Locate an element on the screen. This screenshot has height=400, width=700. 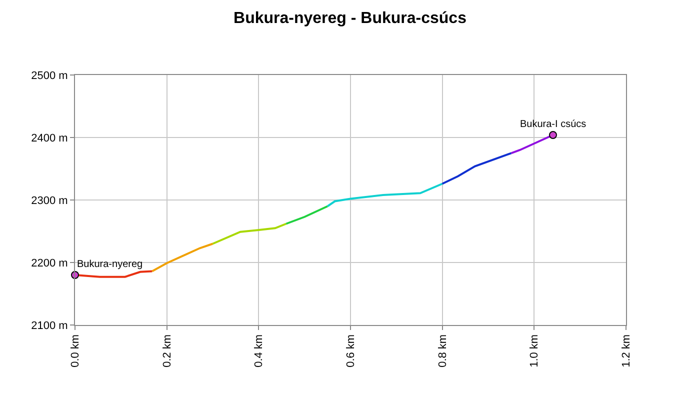
x-tick-label: 1.2 km is located at coordinates (626, 351).